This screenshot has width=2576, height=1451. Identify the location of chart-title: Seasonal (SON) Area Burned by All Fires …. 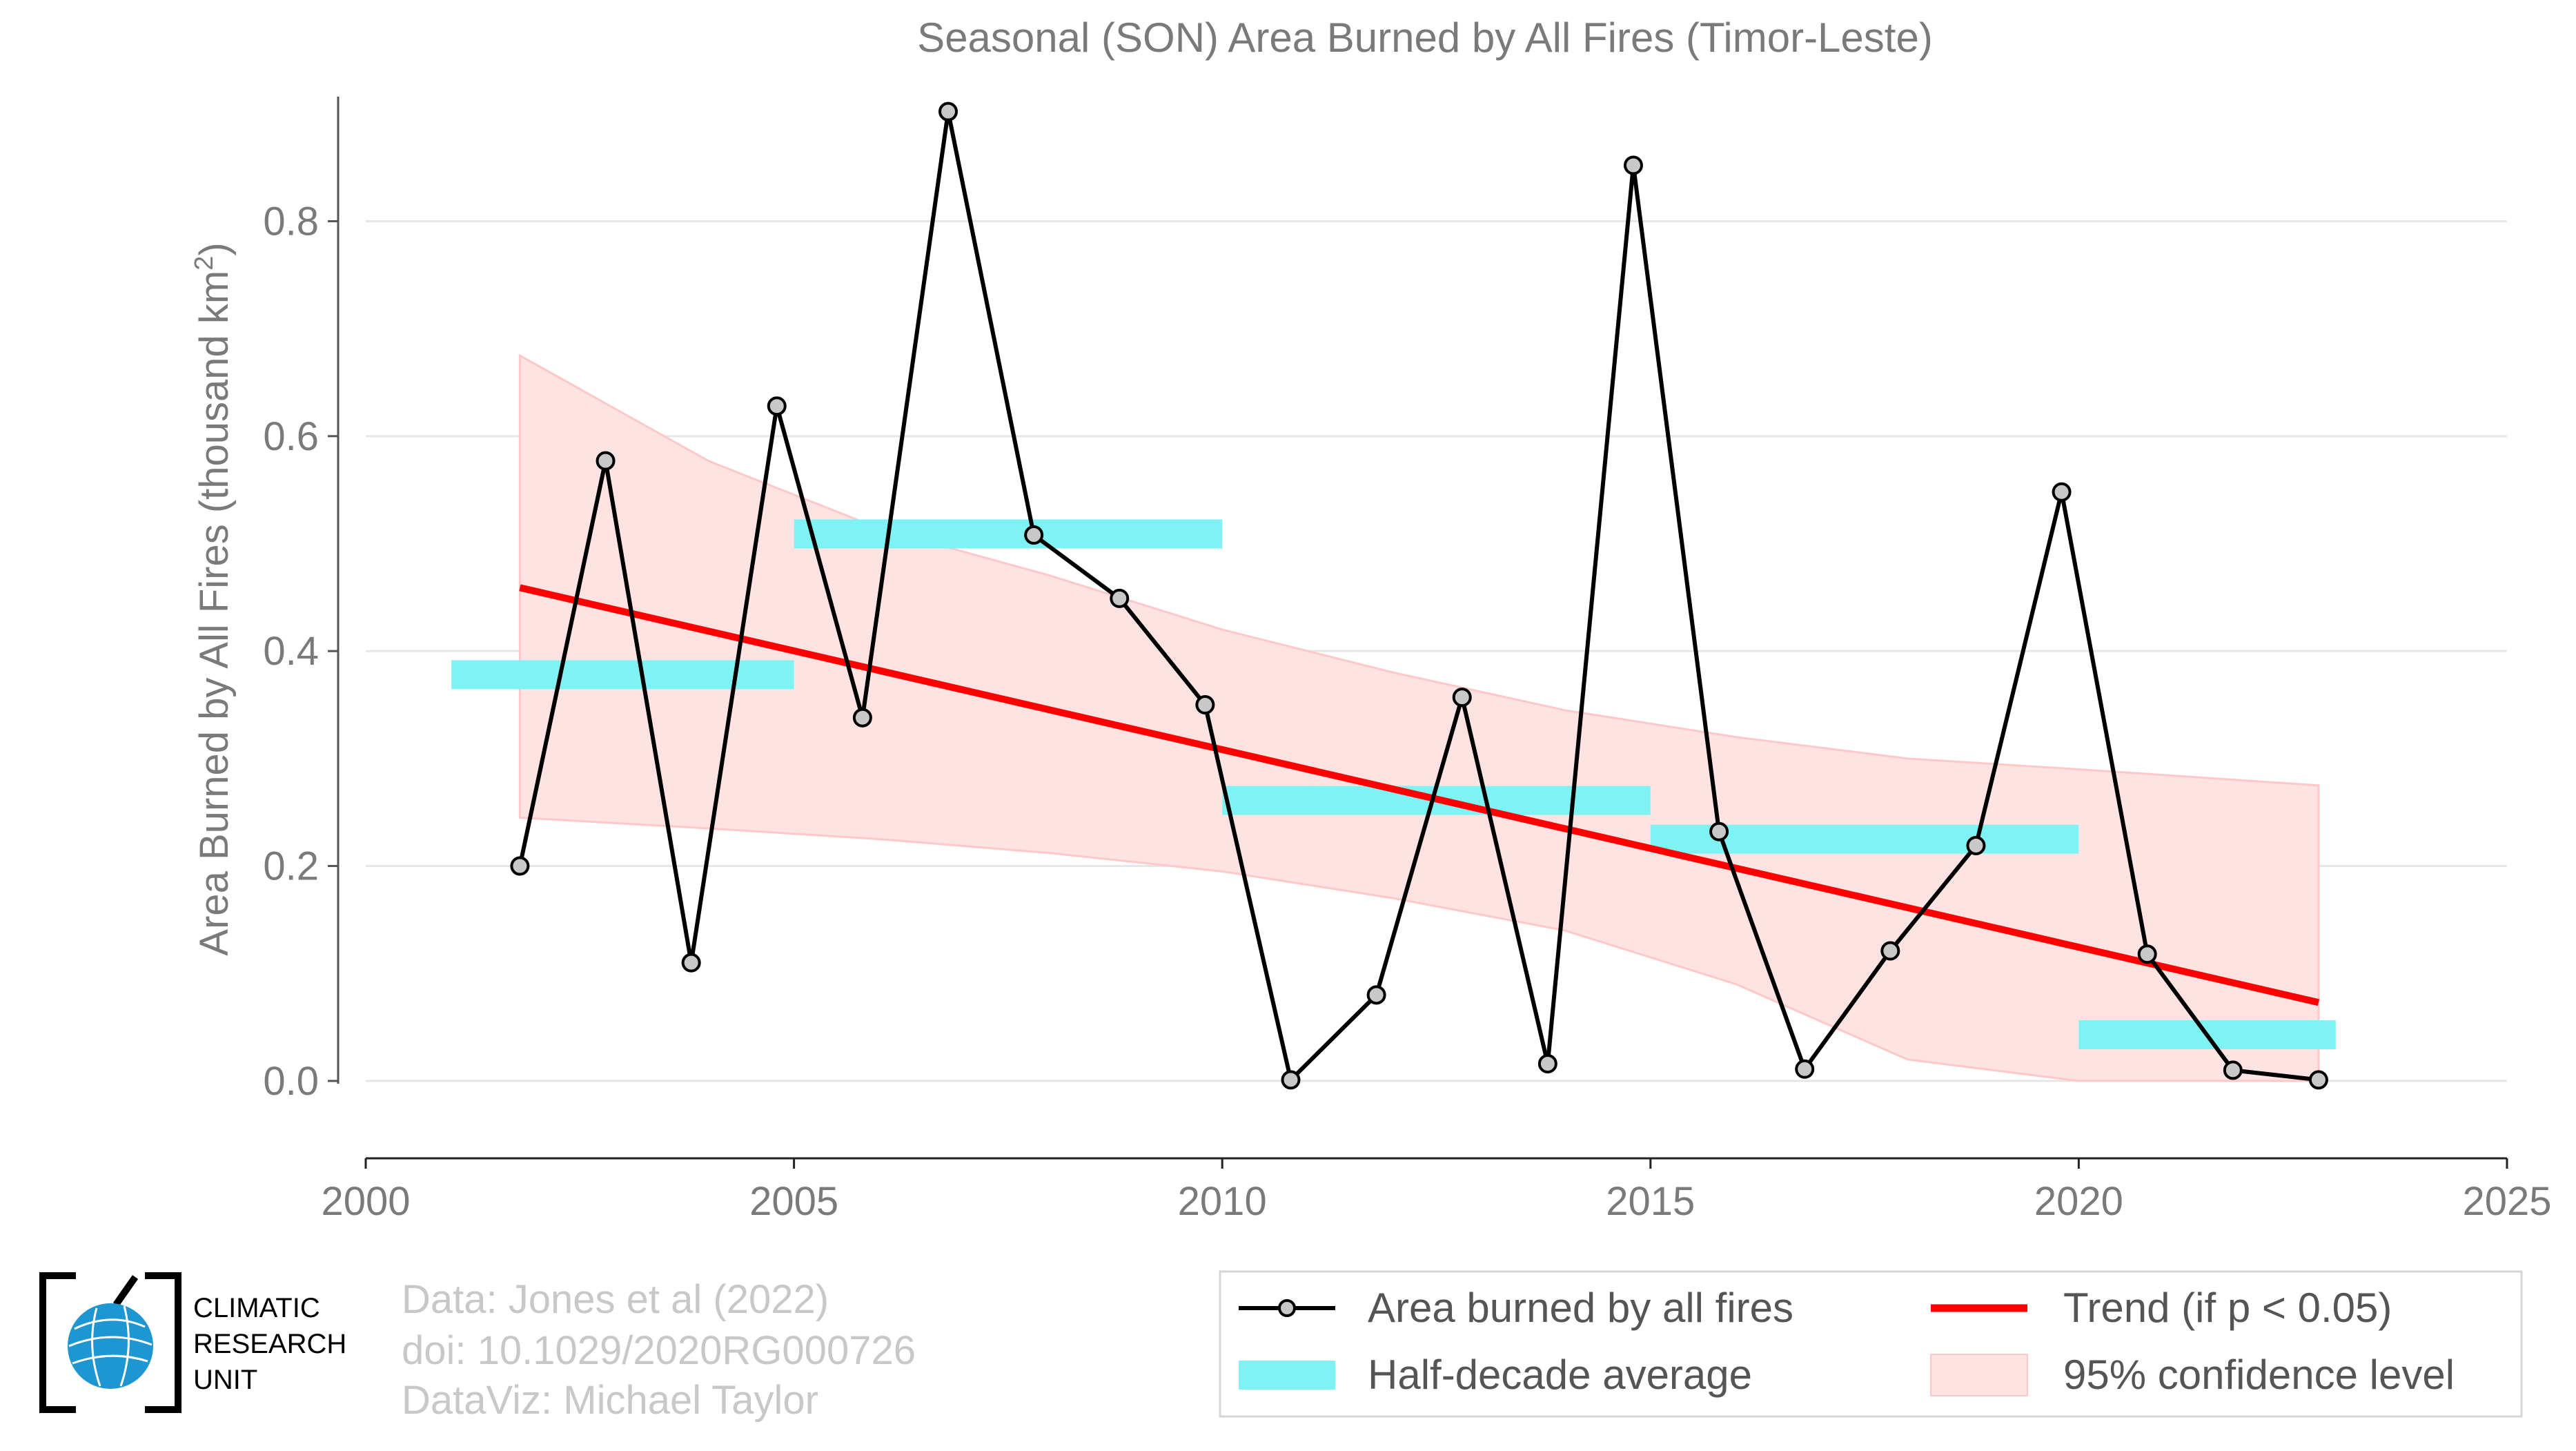
(1425, 38).